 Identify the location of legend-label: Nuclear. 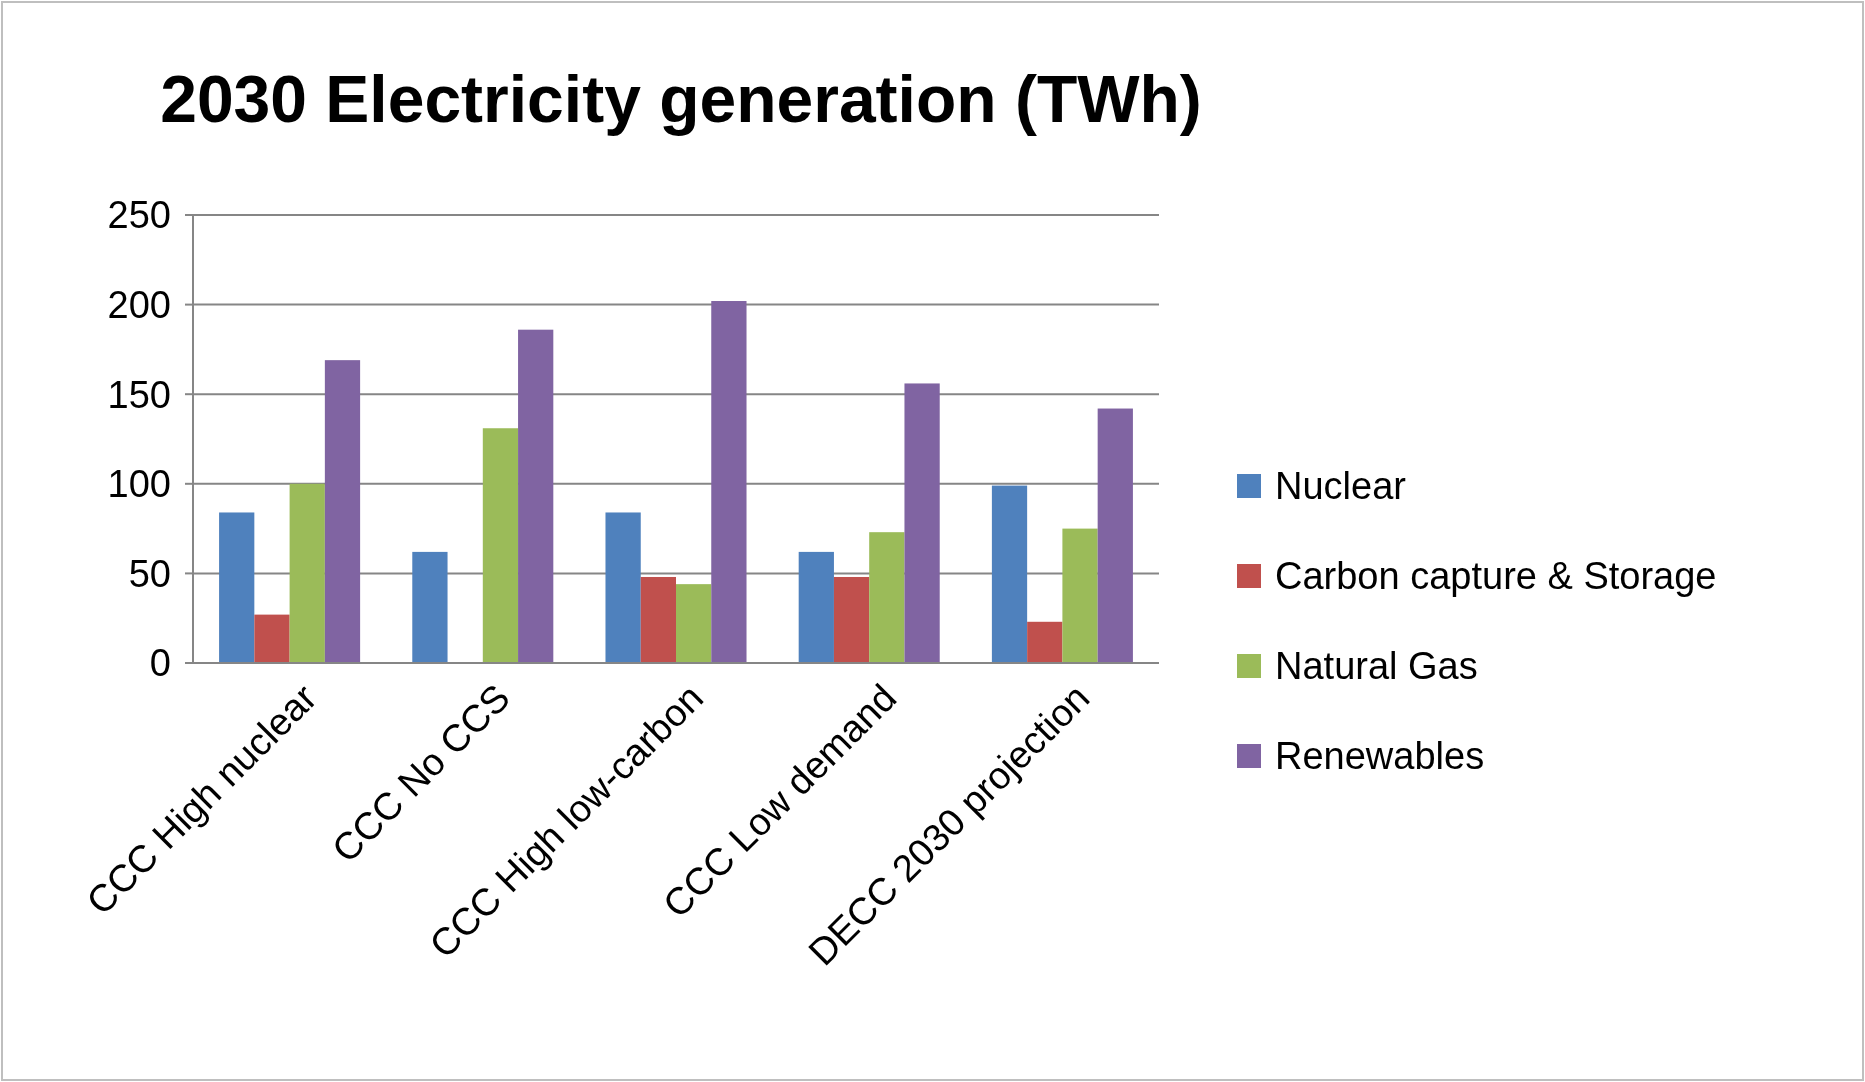
(1341, 486).